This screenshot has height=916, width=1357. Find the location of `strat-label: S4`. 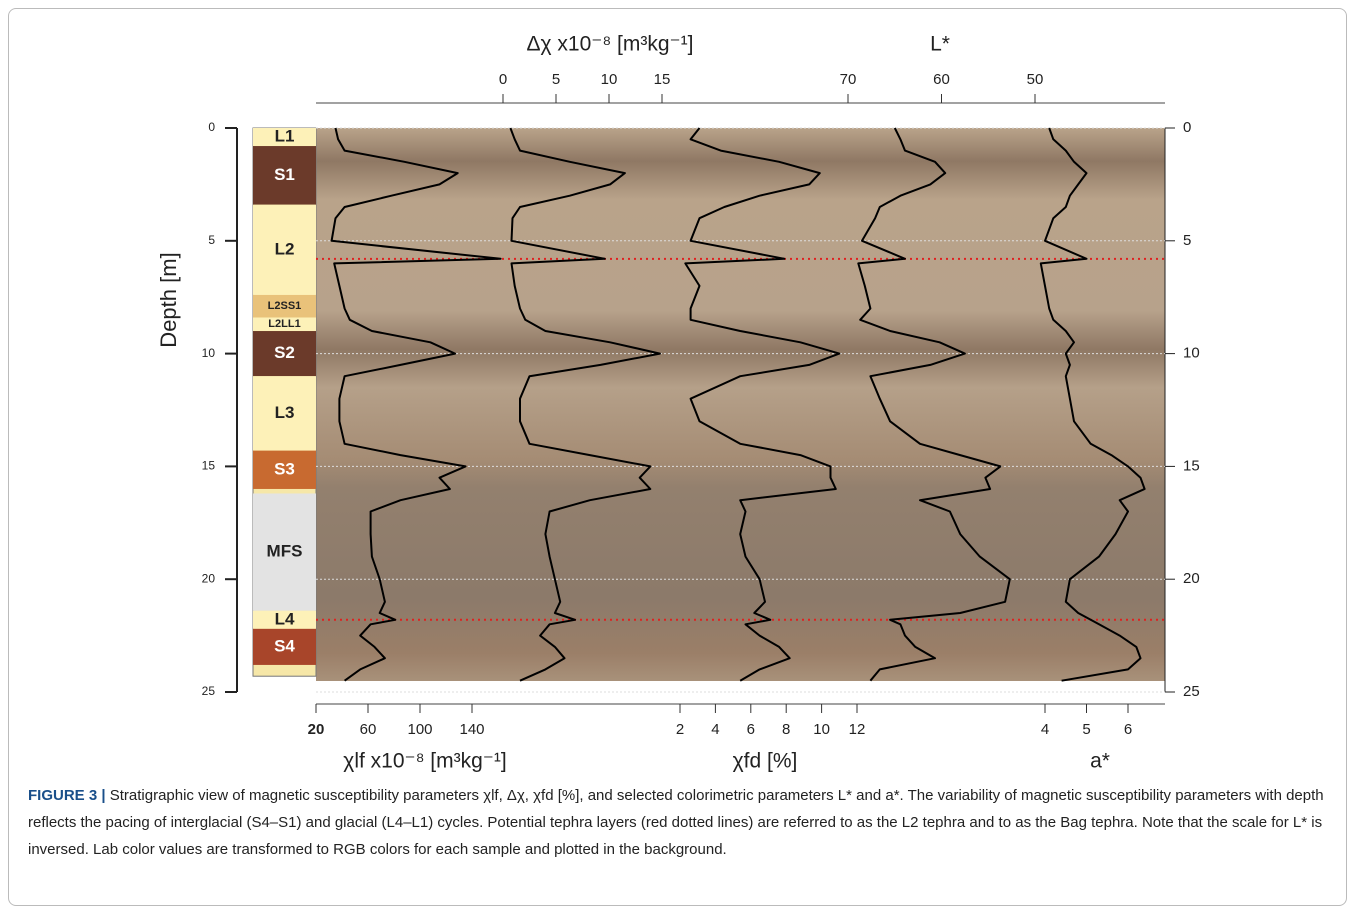

strat-label: S4 is located at coordinates (284, 645).